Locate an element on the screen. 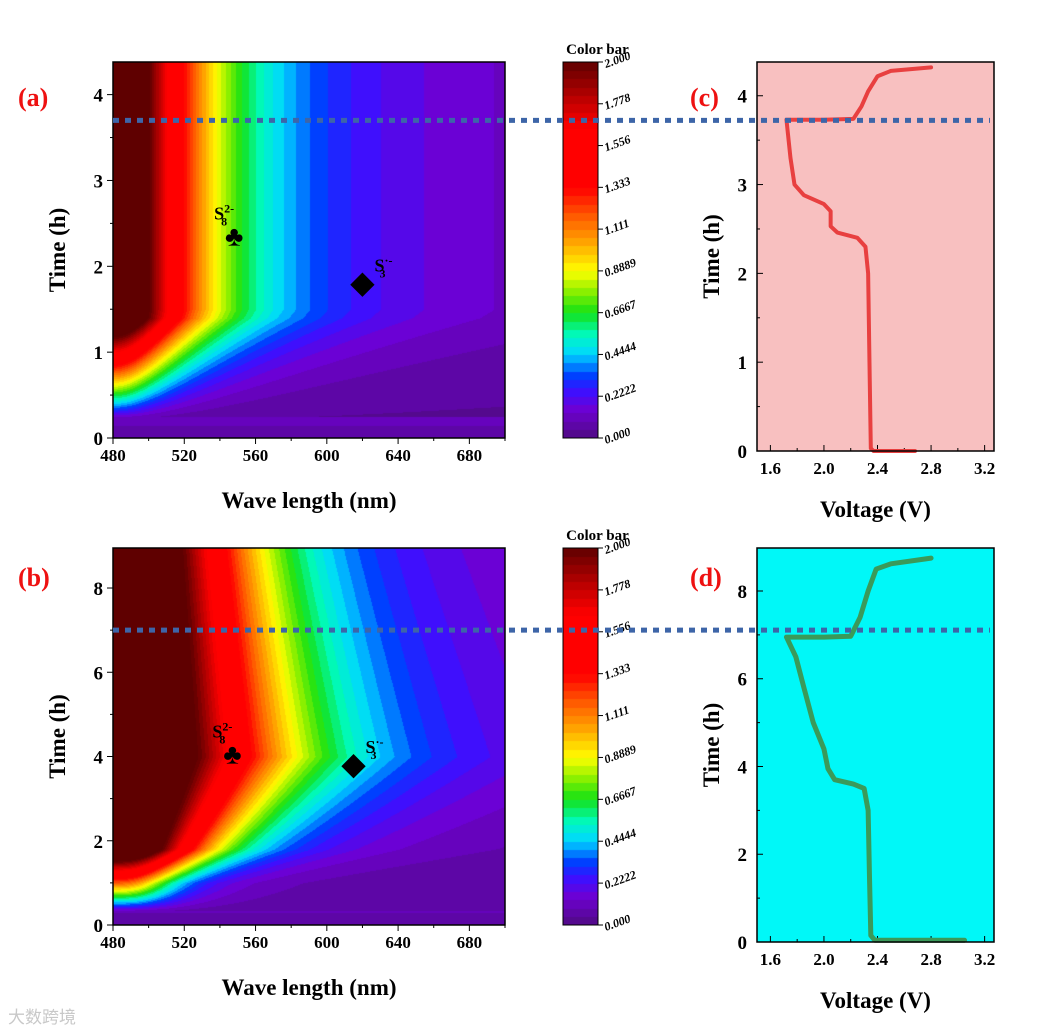  x-tick-label: 2.0 is located at coordinates (823, 959).